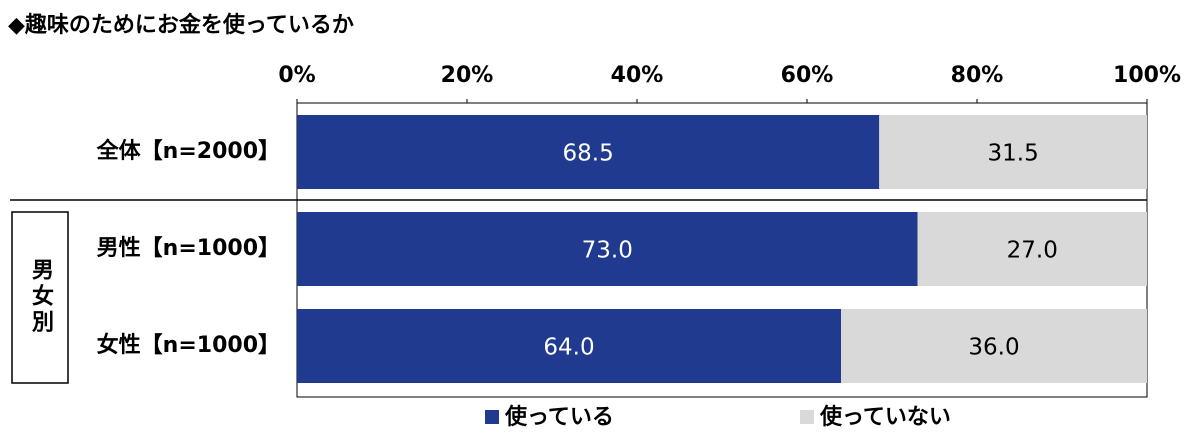 The image size is (1200, 440). Describe the element at coordinates (296, 75) in the screenshot. I see `x-tick-label: 0%` at that location.